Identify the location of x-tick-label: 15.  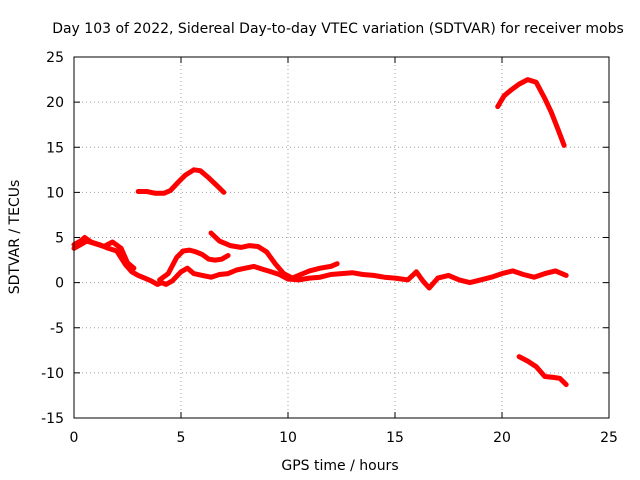
(395, 438).